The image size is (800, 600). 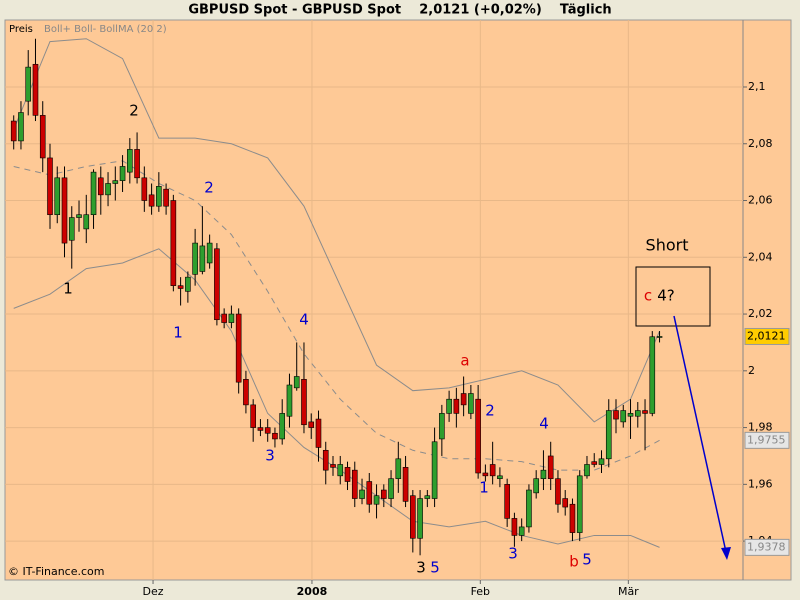 I want to click on price-tag, so click(x=767, y=440).